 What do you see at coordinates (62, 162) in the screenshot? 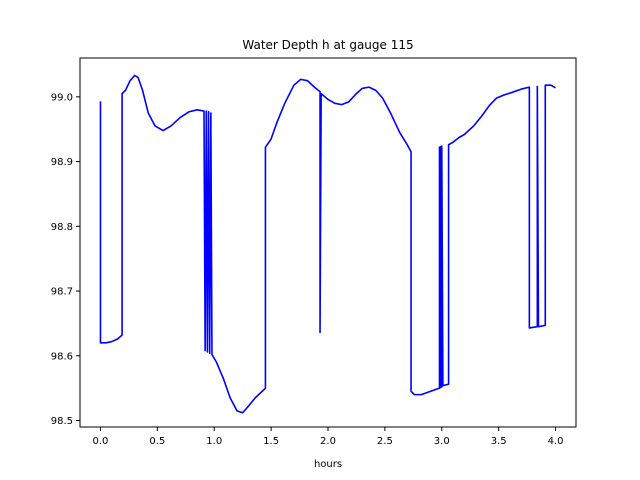
I see `y-tick-label: 98.9` at bounding box center [62, 162].